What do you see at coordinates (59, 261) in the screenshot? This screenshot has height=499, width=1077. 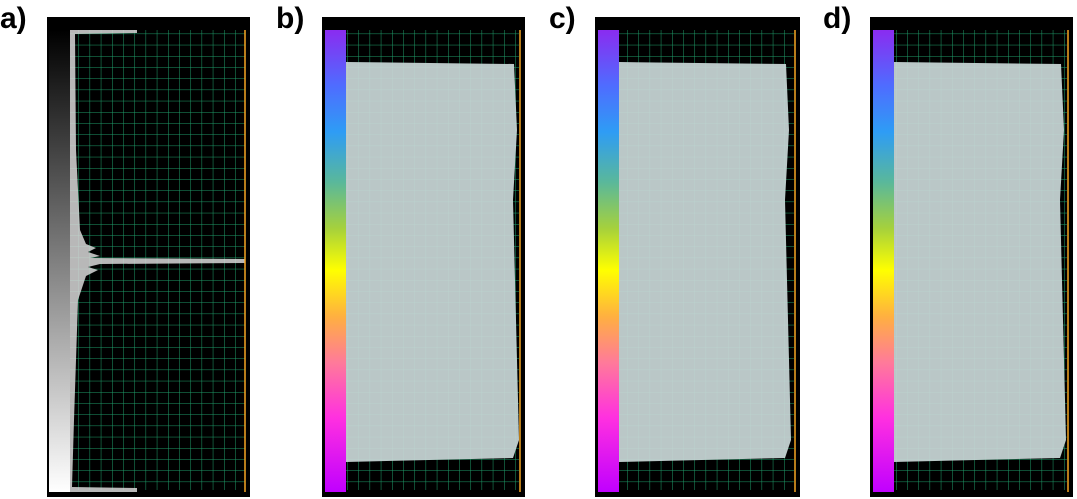 I see `gray-colorbar` at bounding box center [59, 261].